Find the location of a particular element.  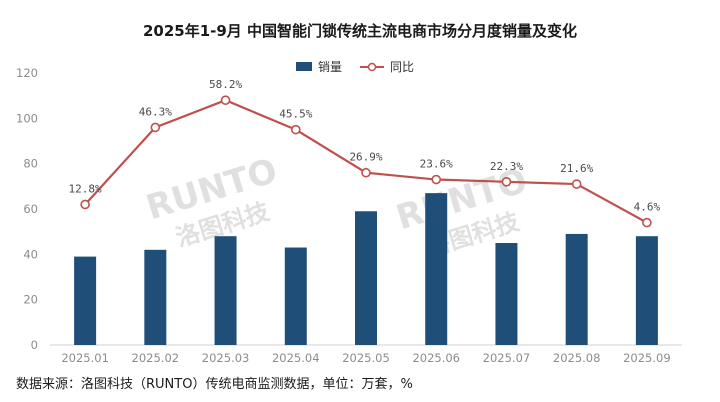

x-tick-label: 2025.05 is located at coordinates (366, 358).